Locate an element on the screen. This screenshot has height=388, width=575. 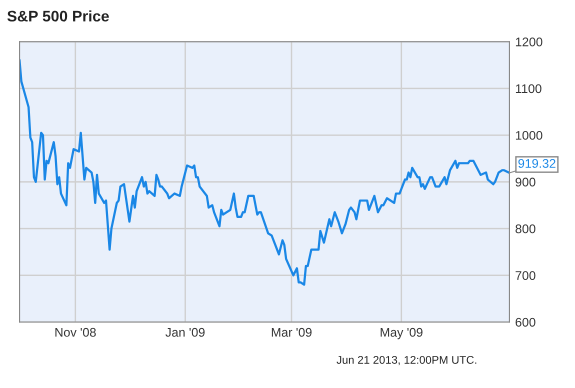
x-tick-label: Nov '08 is located at coordinates (75, 332).